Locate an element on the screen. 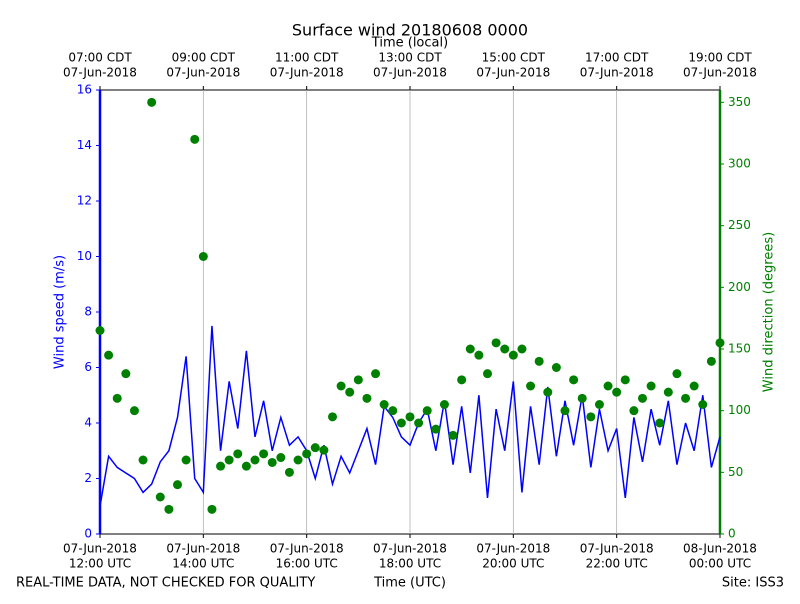 The height and width of the screenshot is (604, 800). x-axis-title: Time (UTC) is located at coordinates (409, 583).